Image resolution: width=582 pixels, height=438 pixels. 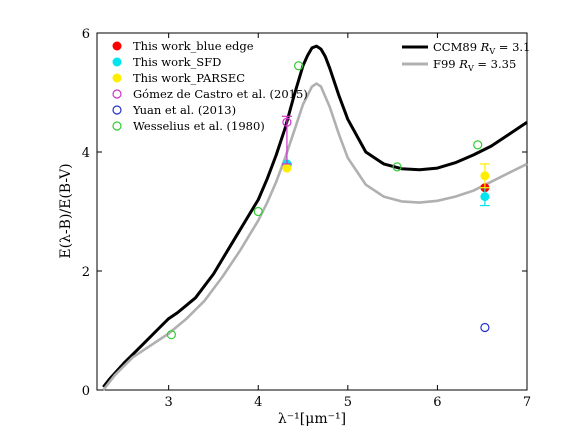 I want to click on y-tick-label: 6, so click(x=86, y=34).